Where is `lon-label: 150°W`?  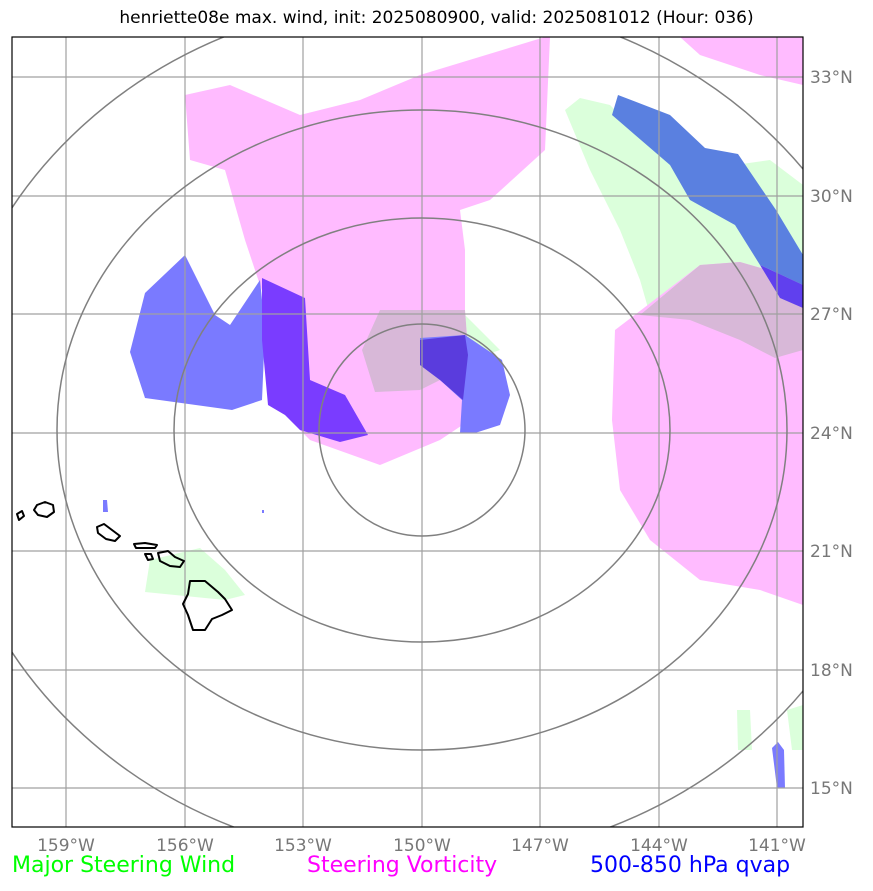 lon-label: 150°W is located at coordinates (422, 846).